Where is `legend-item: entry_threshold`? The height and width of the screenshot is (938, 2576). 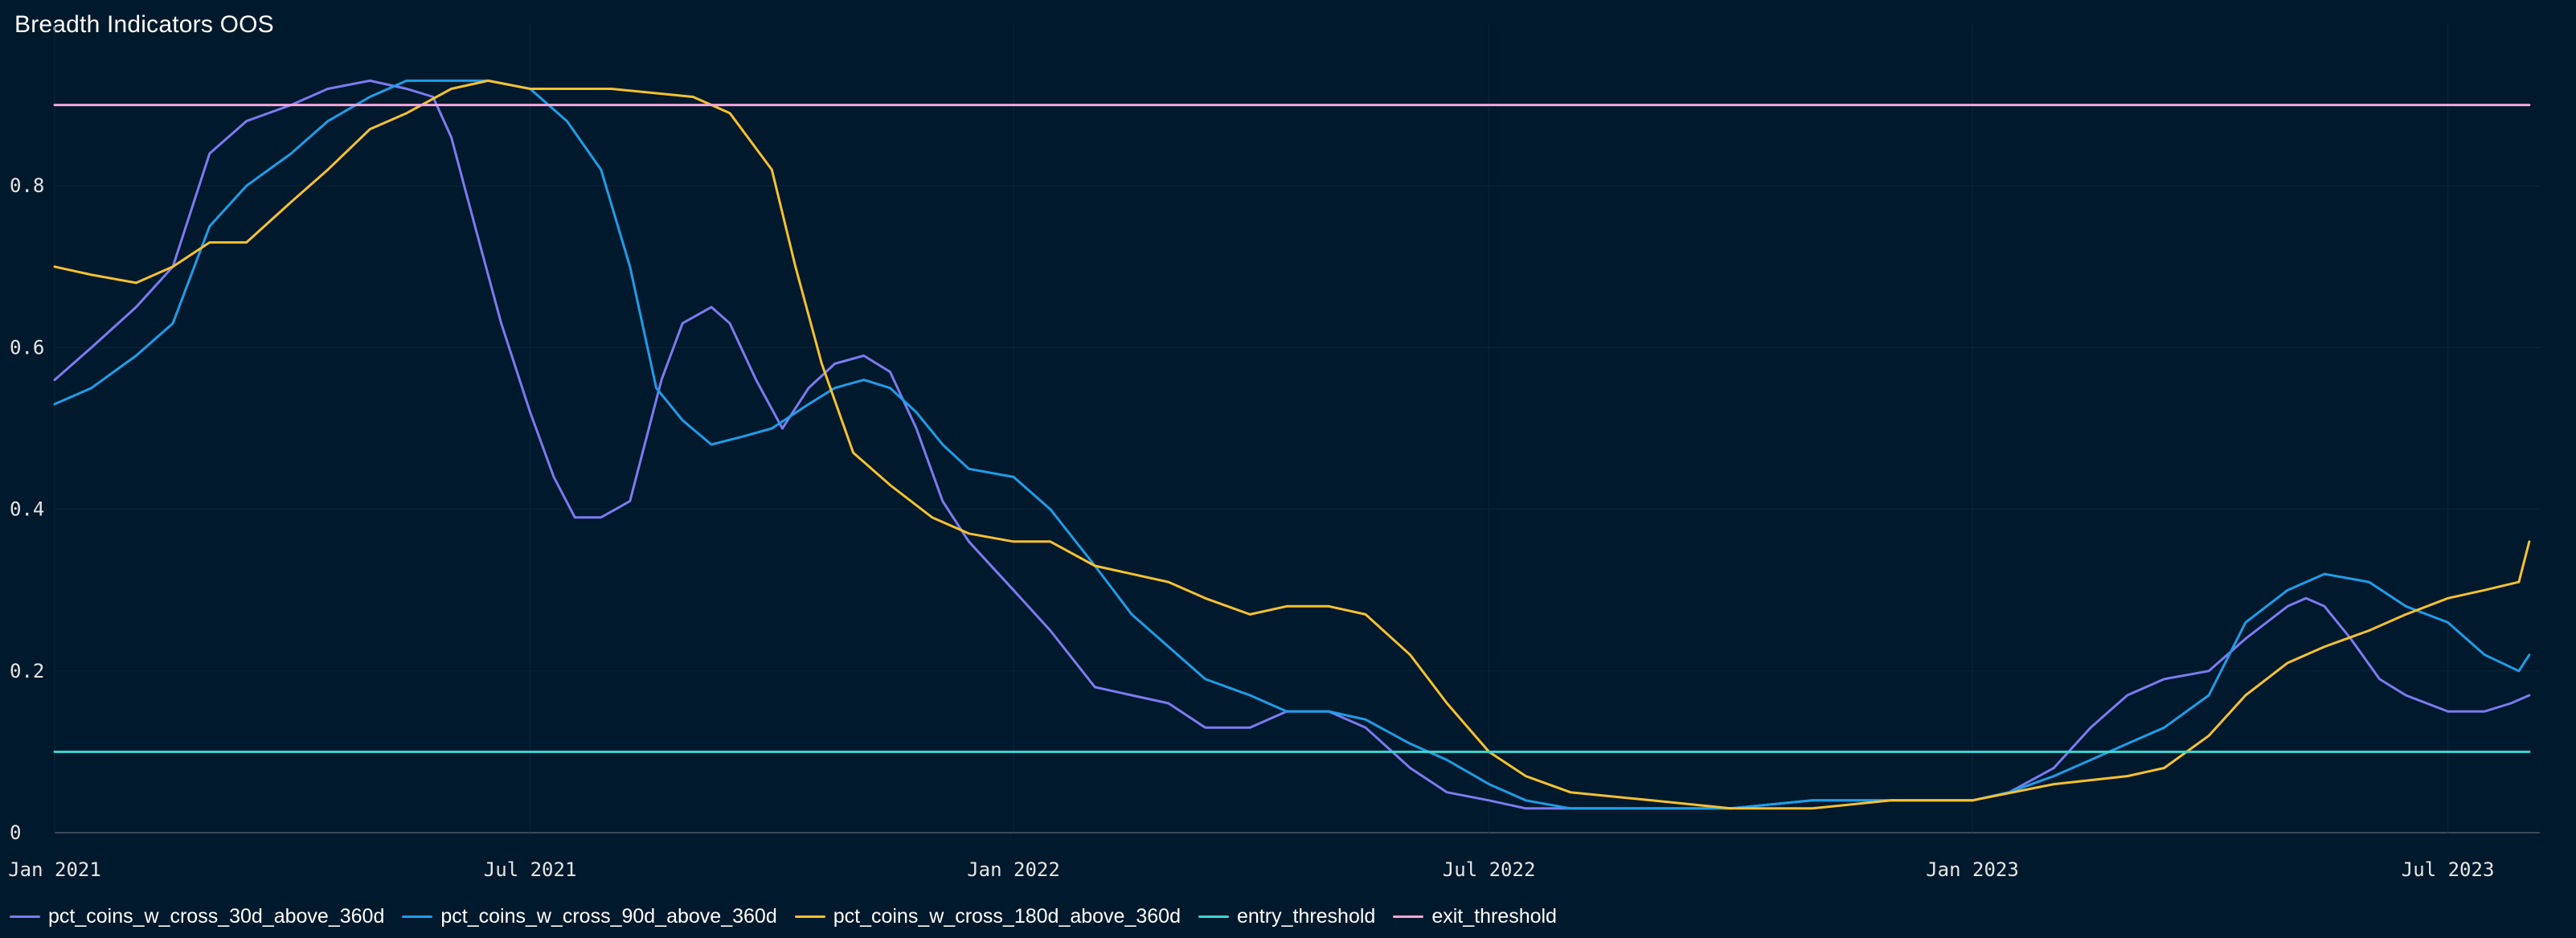 legend-item: entry_threshold is located at coordinates (1286, 917).